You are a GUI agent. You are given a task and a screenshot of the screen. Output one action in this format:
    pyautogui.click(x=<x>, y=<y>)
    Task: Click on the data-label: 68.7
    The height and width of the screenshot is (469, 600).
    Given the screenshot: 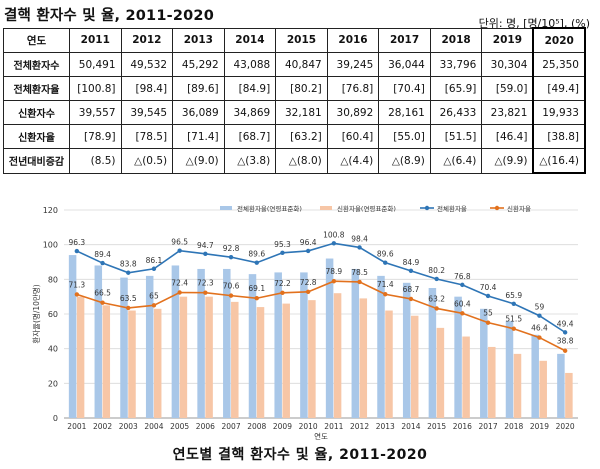 What is the action you would take?
    pyautogui.click(x=411, y=289)
    